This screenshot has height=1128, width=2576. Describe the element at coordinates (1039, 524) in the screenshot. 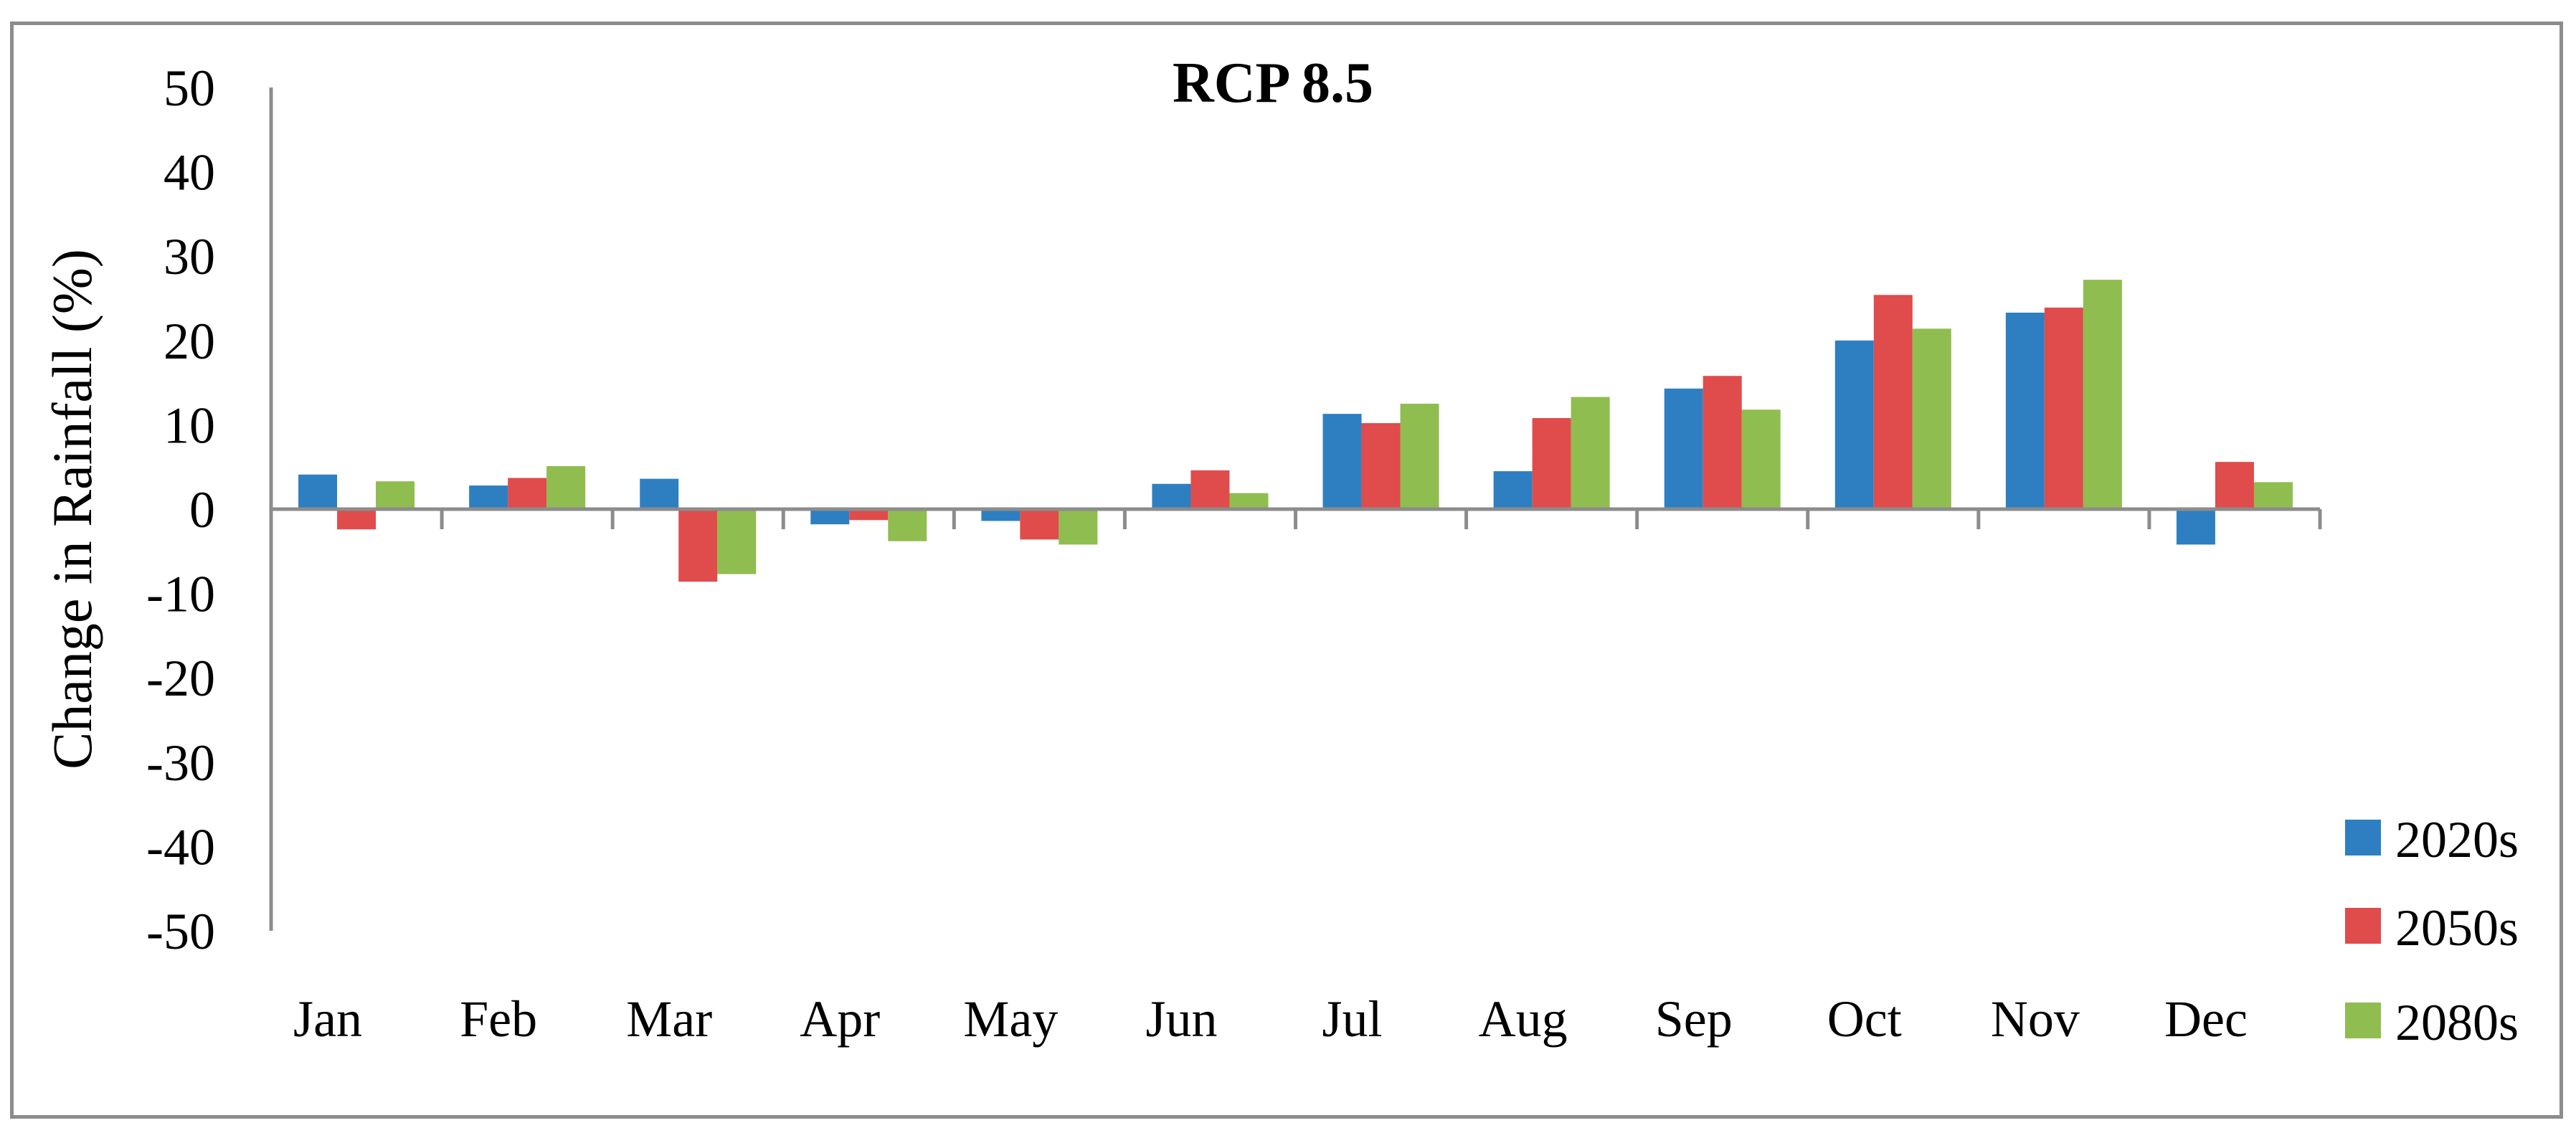

I see `bar-2050s-May` at that location.